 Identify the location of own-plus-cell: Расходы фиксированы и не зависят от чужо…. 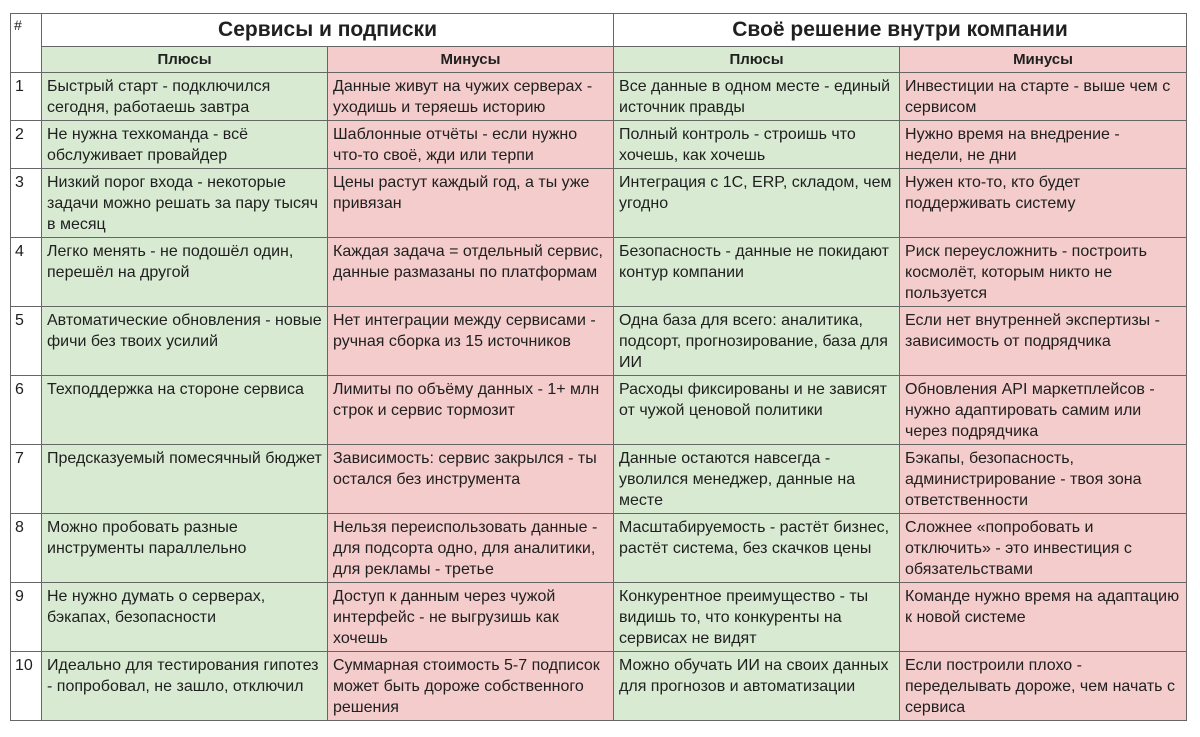
(757, 410).